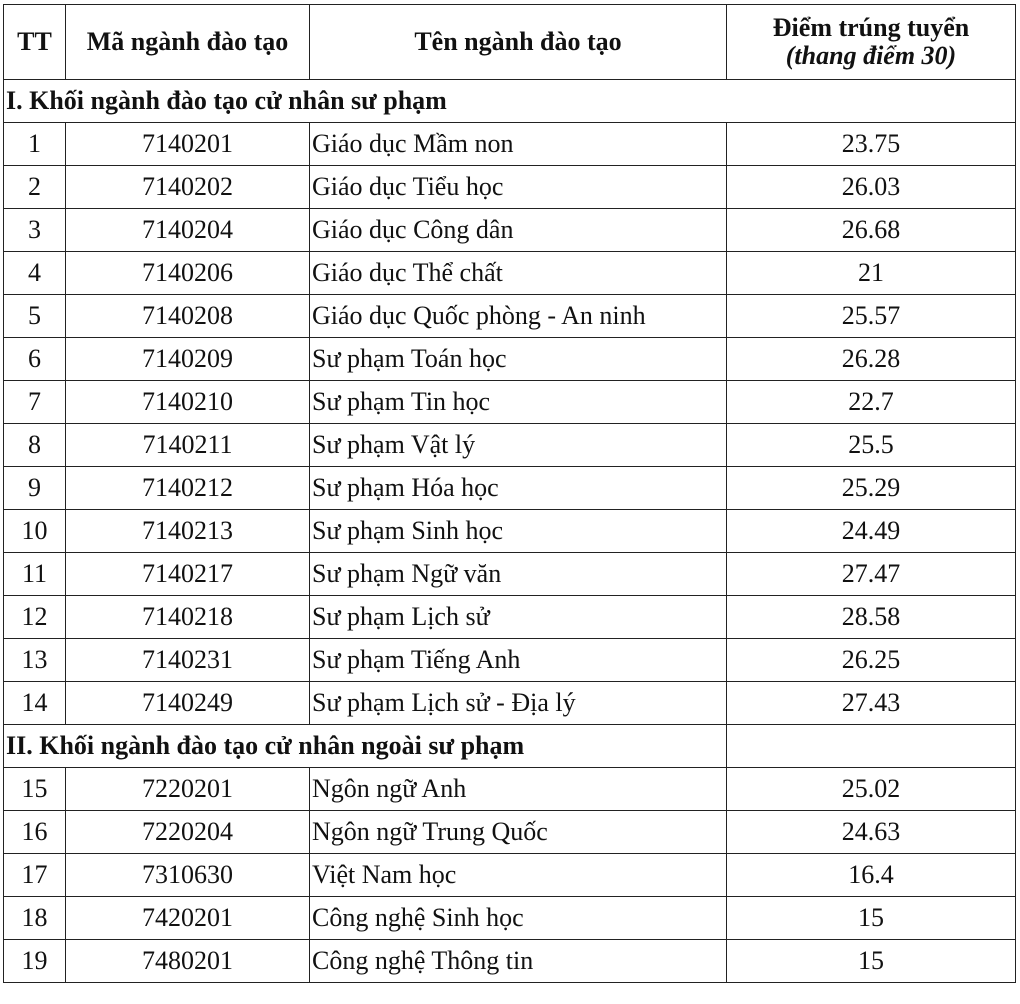  Describe the element at coordinates (187, 316) in the screenshot. I see `row-code: 7140208` at that location.